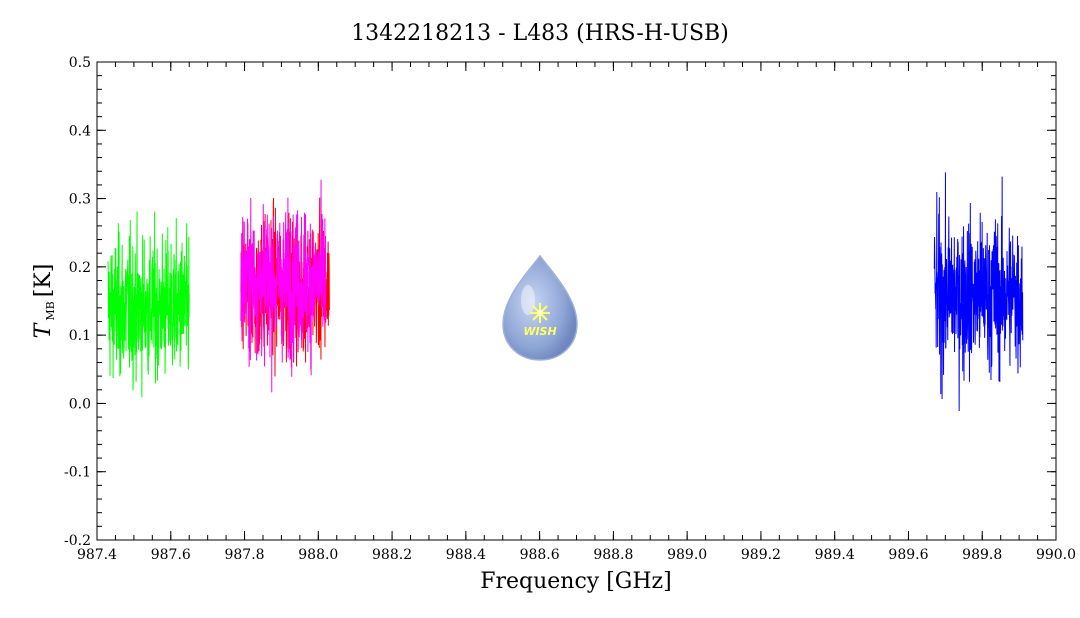 Image resolution: width=1080 pixels, height=618 pixels. I want to click on x-tick-label: 987.4, so click(97, 555).